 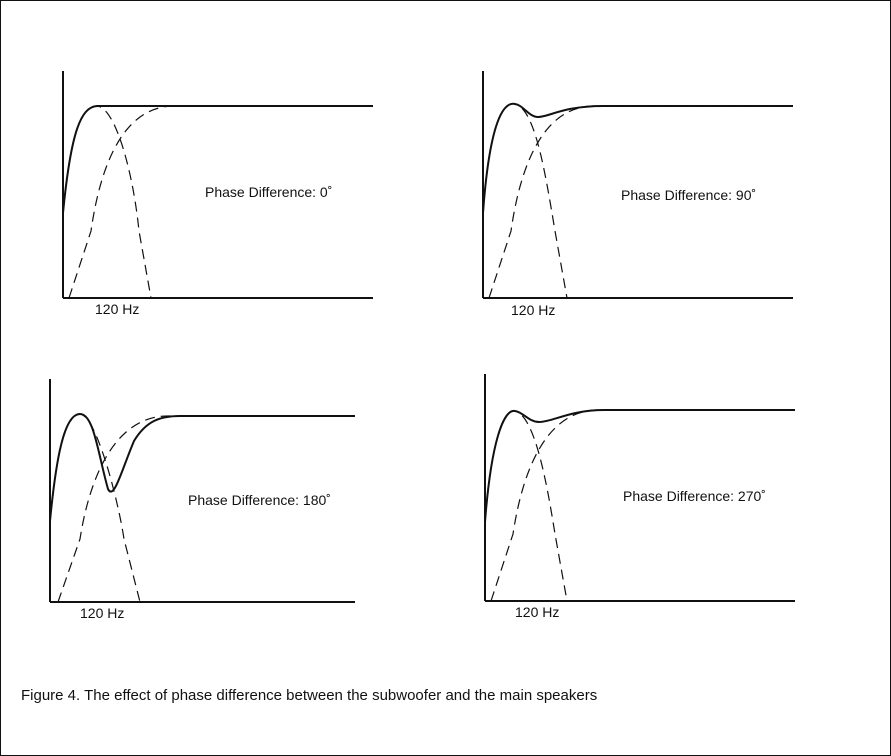 What do you see at coordinates (689, 195) in the screenshot?
I see `phase-difference-label: Phase Difference: 90˚` at bounding box center [689, 195].